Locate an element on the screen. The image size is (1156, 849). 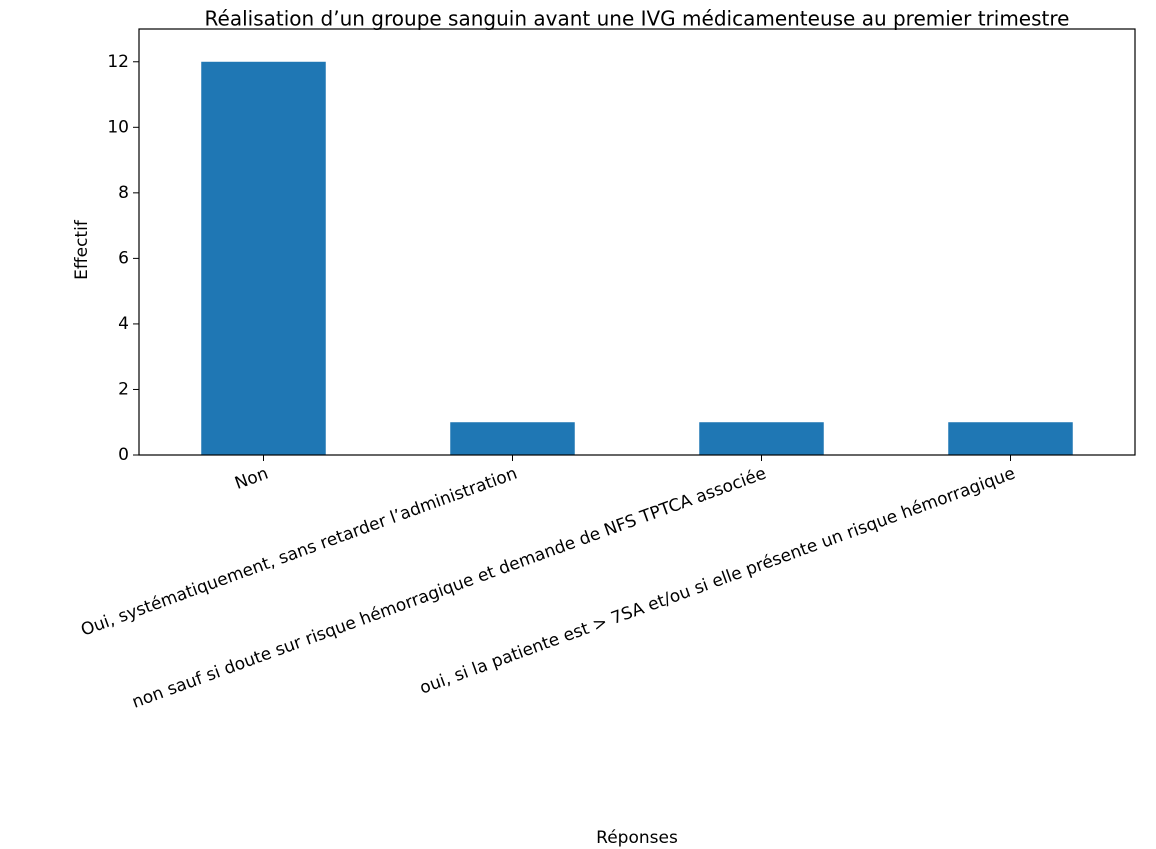
y-tick-label: 4 is located at coordinates (123, 324).